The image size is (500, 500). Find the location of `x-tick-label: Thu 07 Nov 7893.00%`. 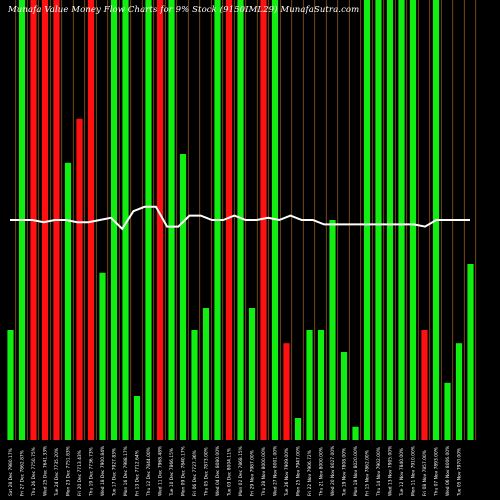

x-tick-label: Thu 07 Nov 7893.00% is located at coordinates (437, 472).